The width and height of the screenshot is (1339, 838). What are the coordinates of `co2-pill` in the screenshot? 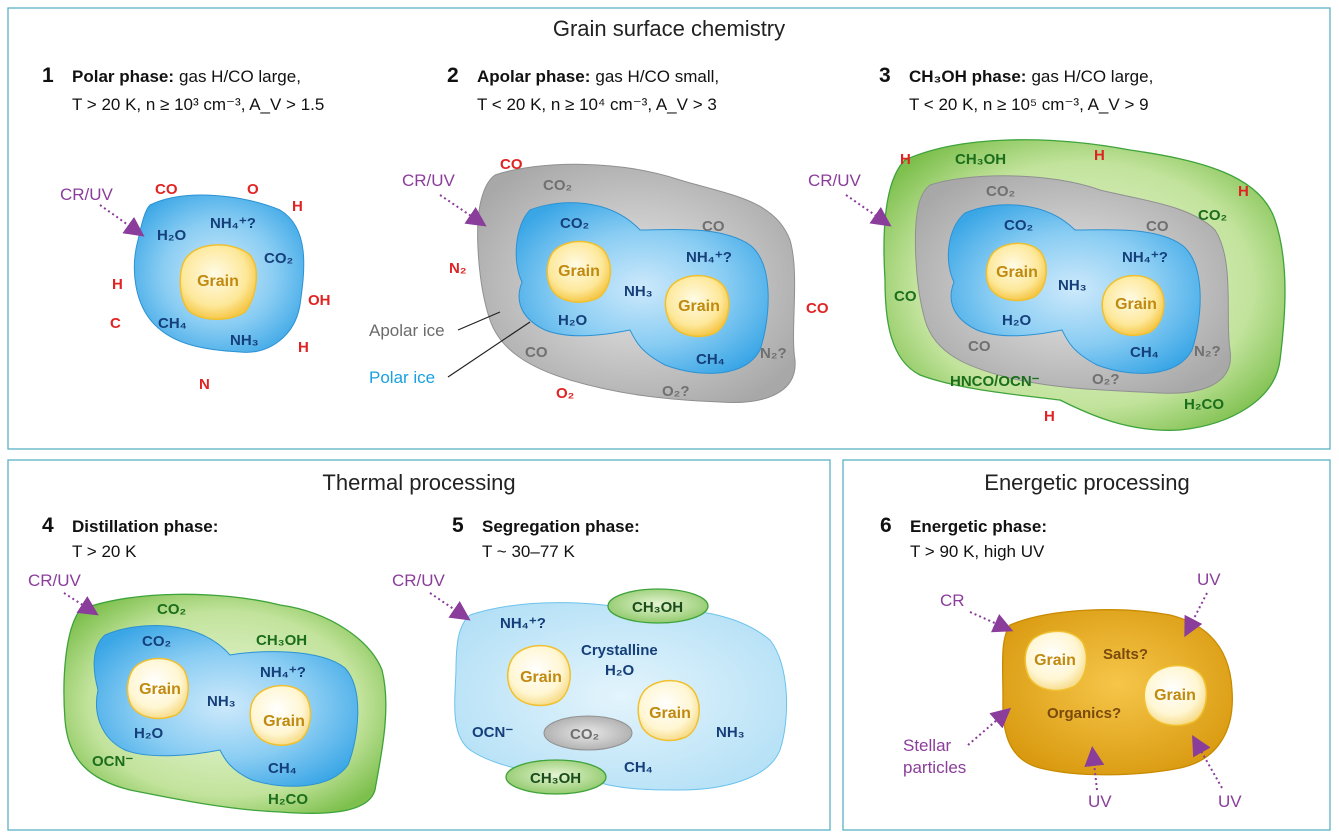 It's located at (588, 733).